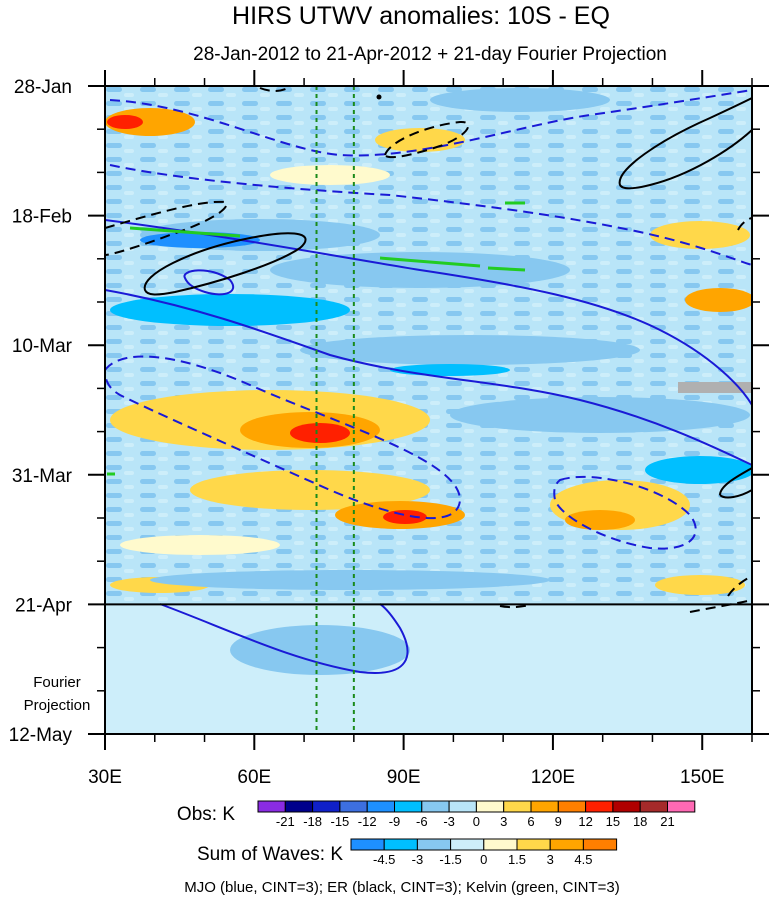 This screenshot has height=900, width=772. Describe the element at coordinates (484, 852) in the screenshot. I see `waves-colorbar: -4.5 -3 -1.5 0 1.5 3 4.5` at that location.